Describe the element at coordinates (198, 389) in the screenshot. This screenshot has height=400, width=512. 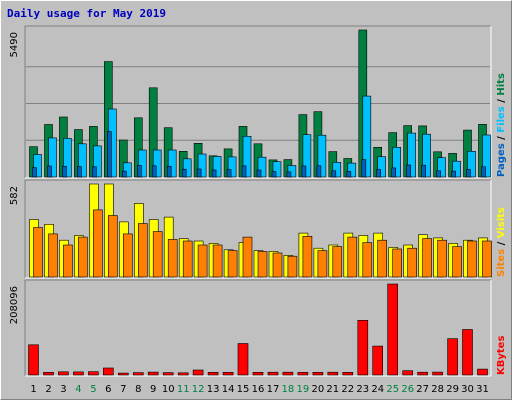
I see `x-tick-label-12: 12` at that location.